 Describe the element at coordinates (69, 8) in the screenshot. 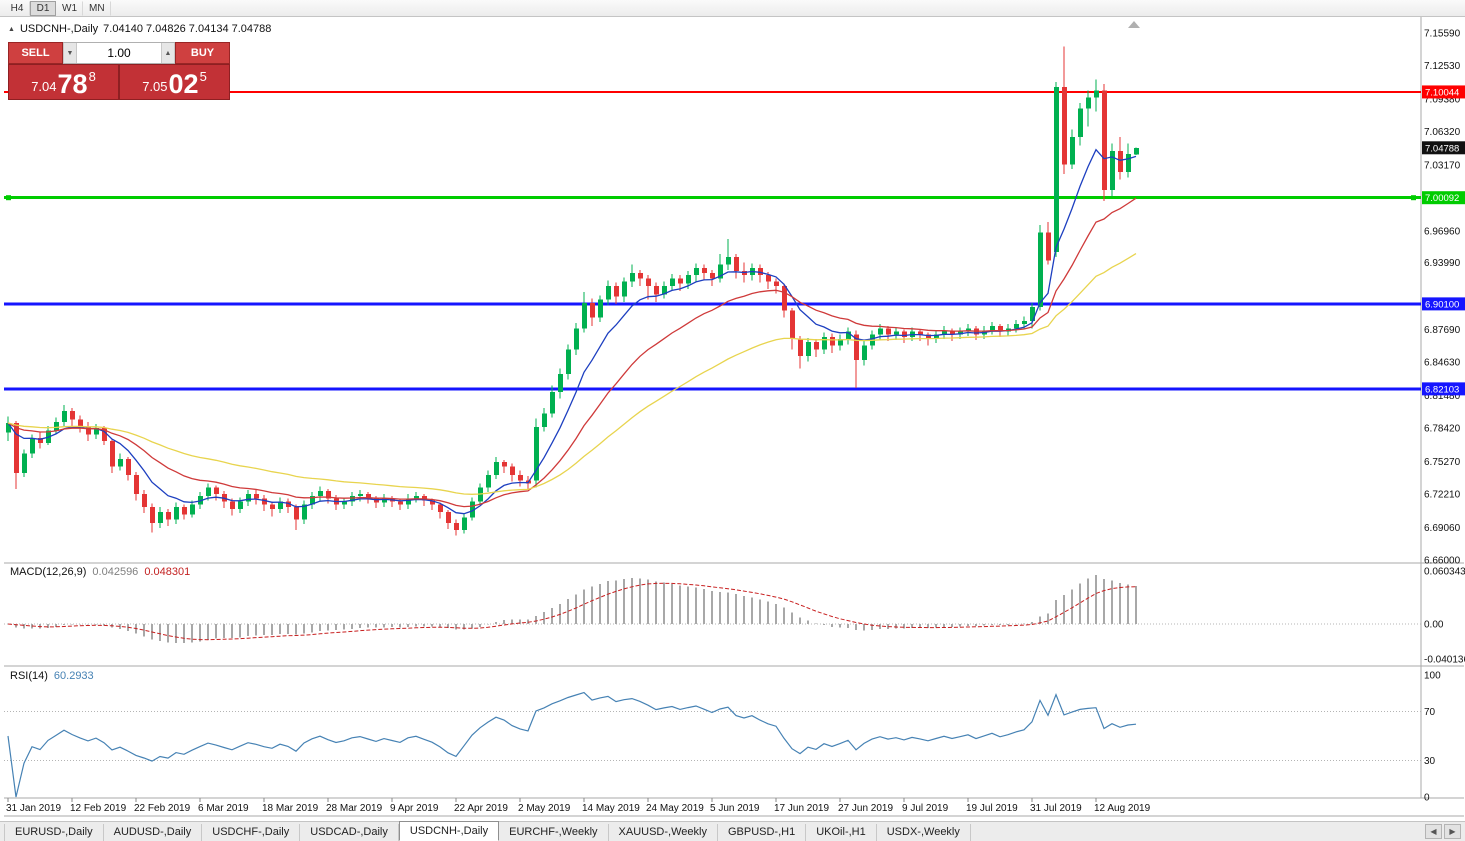

I see `timeframe-button-w1: W1` at that location.